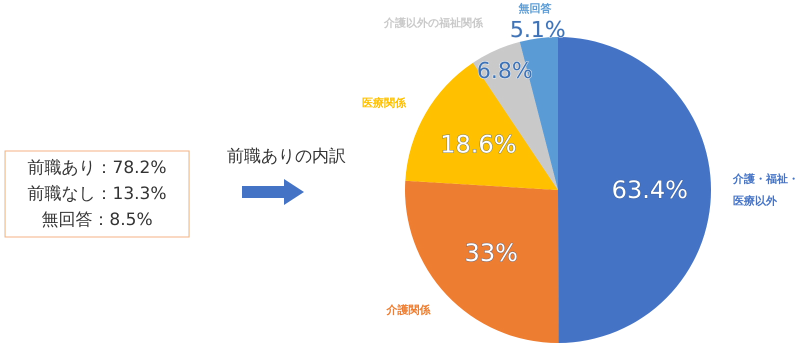  I want to click on text: 前職なし：13.3%, so click(97, 194).